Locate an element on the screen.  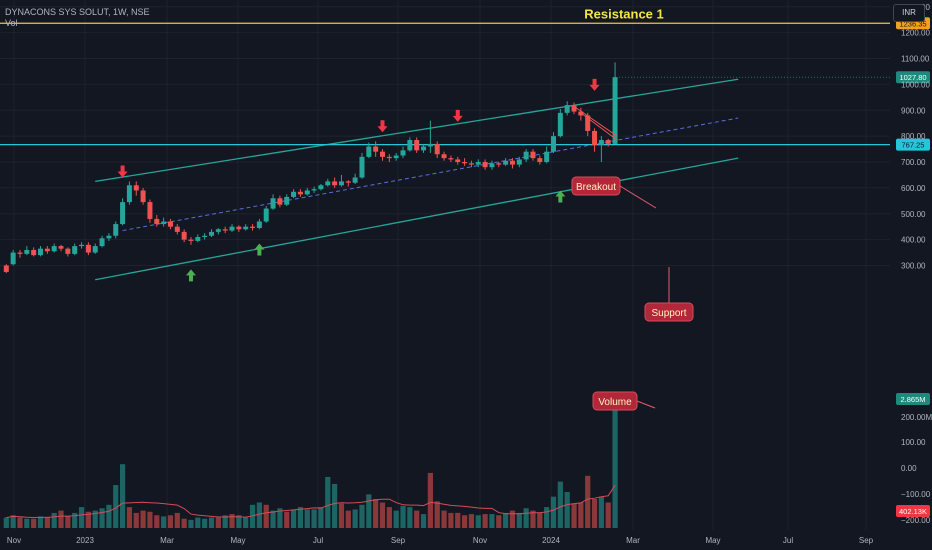
price-tick-label: 800.00 is located at coordinates (913, 136).